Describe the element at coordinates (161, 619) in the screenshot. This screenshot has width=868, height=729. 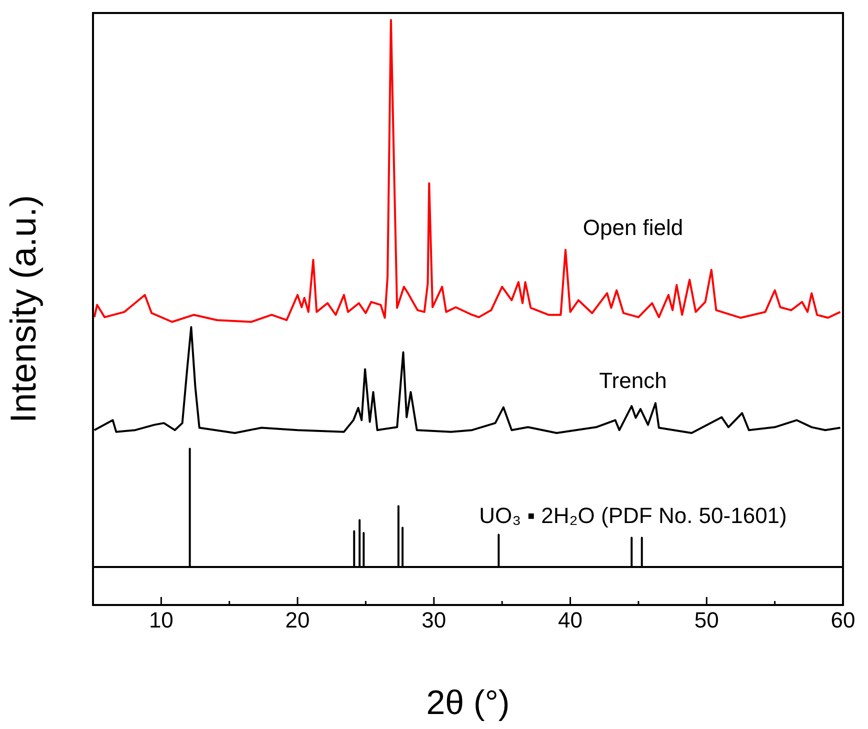
I see `x-tick-label: 10` at that location.